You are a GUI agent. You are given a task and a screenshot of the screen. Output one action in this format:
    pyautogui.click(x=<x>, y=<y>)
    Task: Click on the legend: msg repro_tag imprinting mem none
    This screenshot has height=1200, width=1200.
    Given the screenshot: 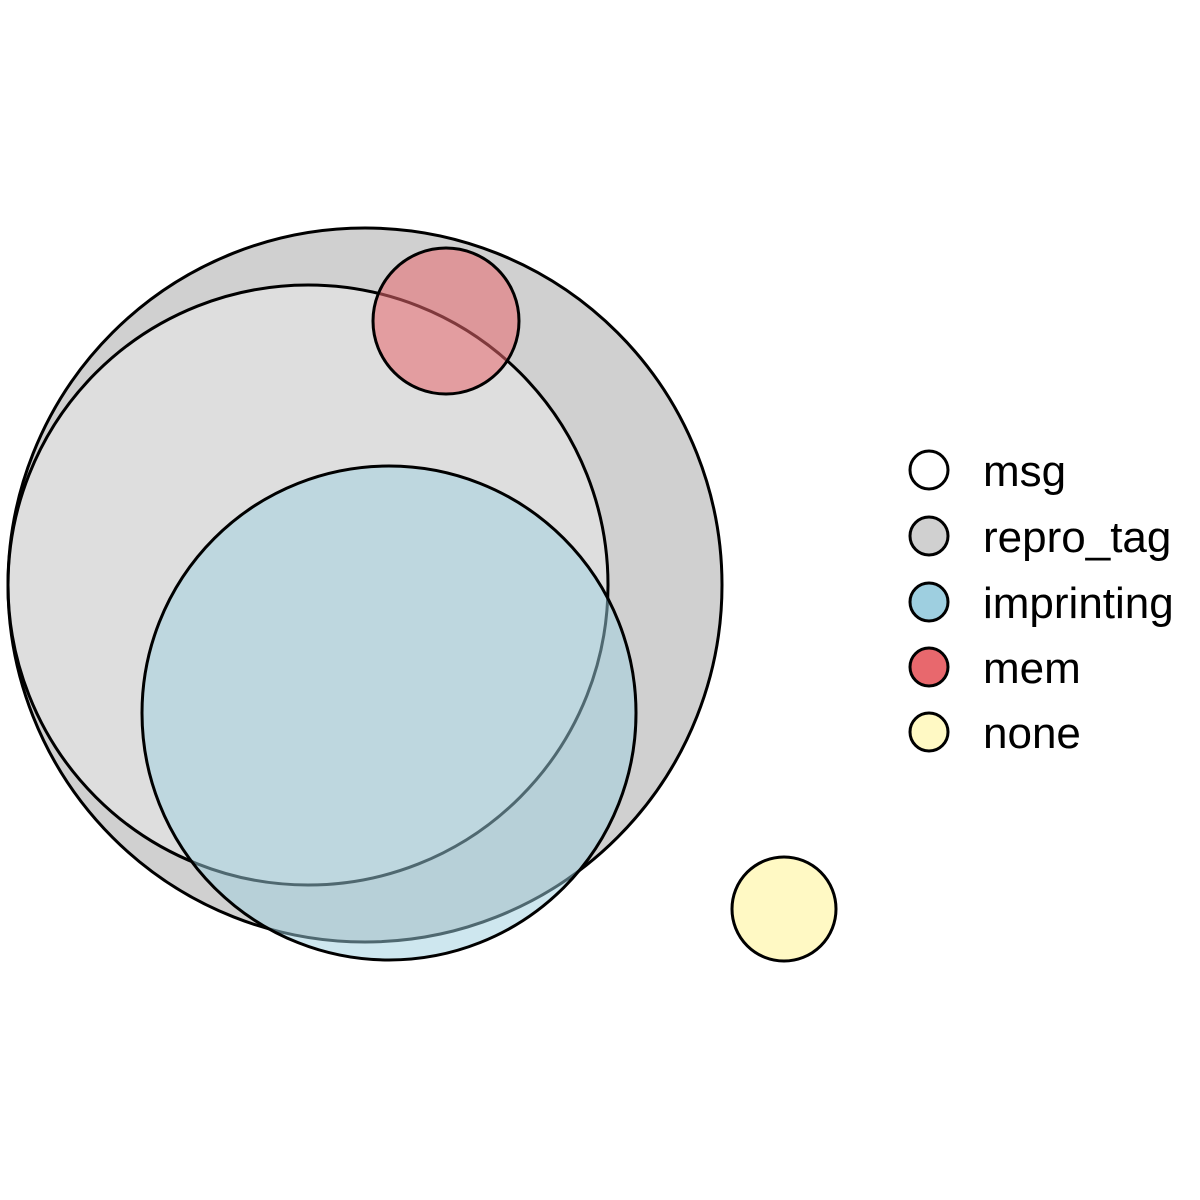 What is the action you would take?
    pyautogui.click(x=1041, y=602)
    